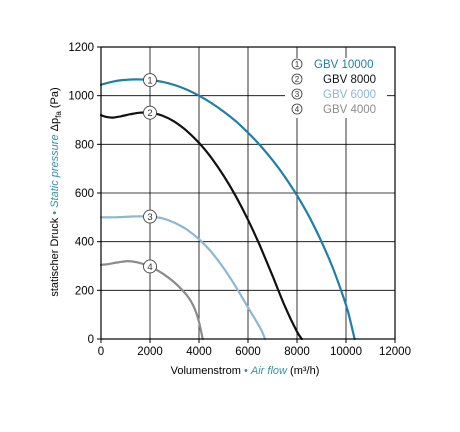 The height and width of the screenshot is (432, 460). I want to click on x-axis-label-unit: (m³/h), so click(303, 371).